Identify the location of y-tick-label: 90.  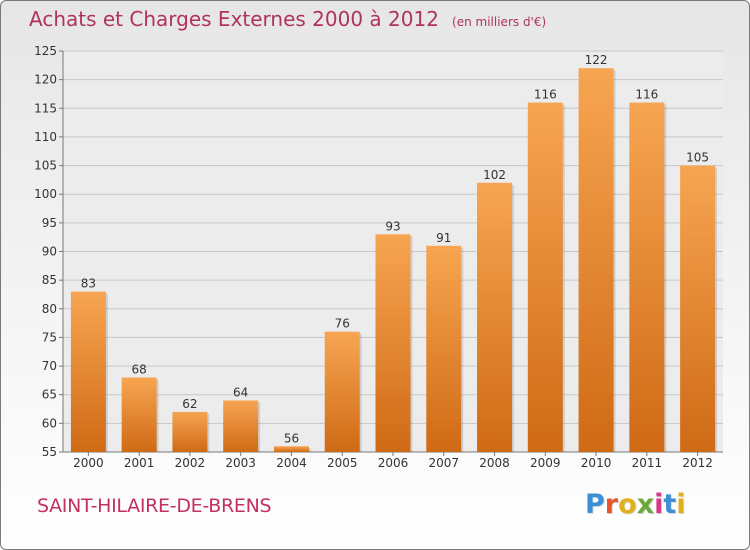
(49, 252).